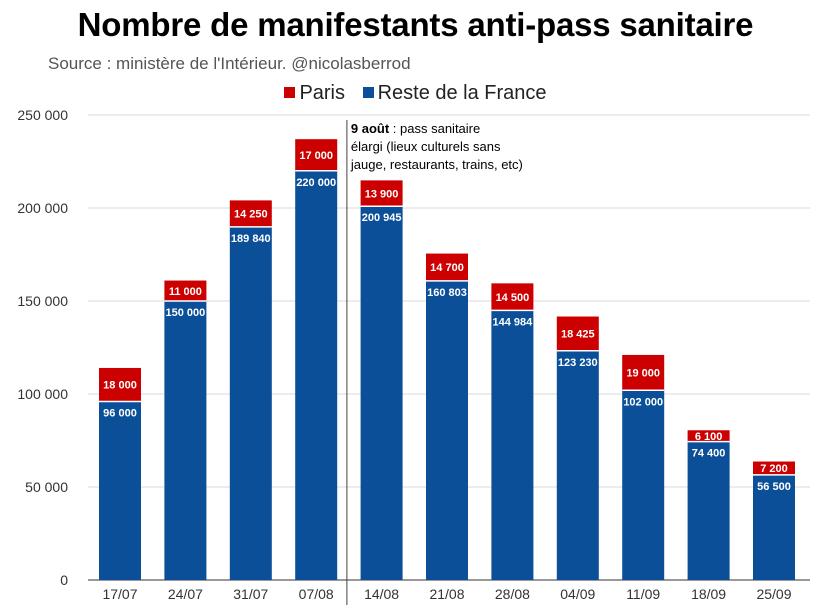 The width and height of the screenshot is (831, 612). I want to click on data-label-paris: 11 000, so click(185, 292).